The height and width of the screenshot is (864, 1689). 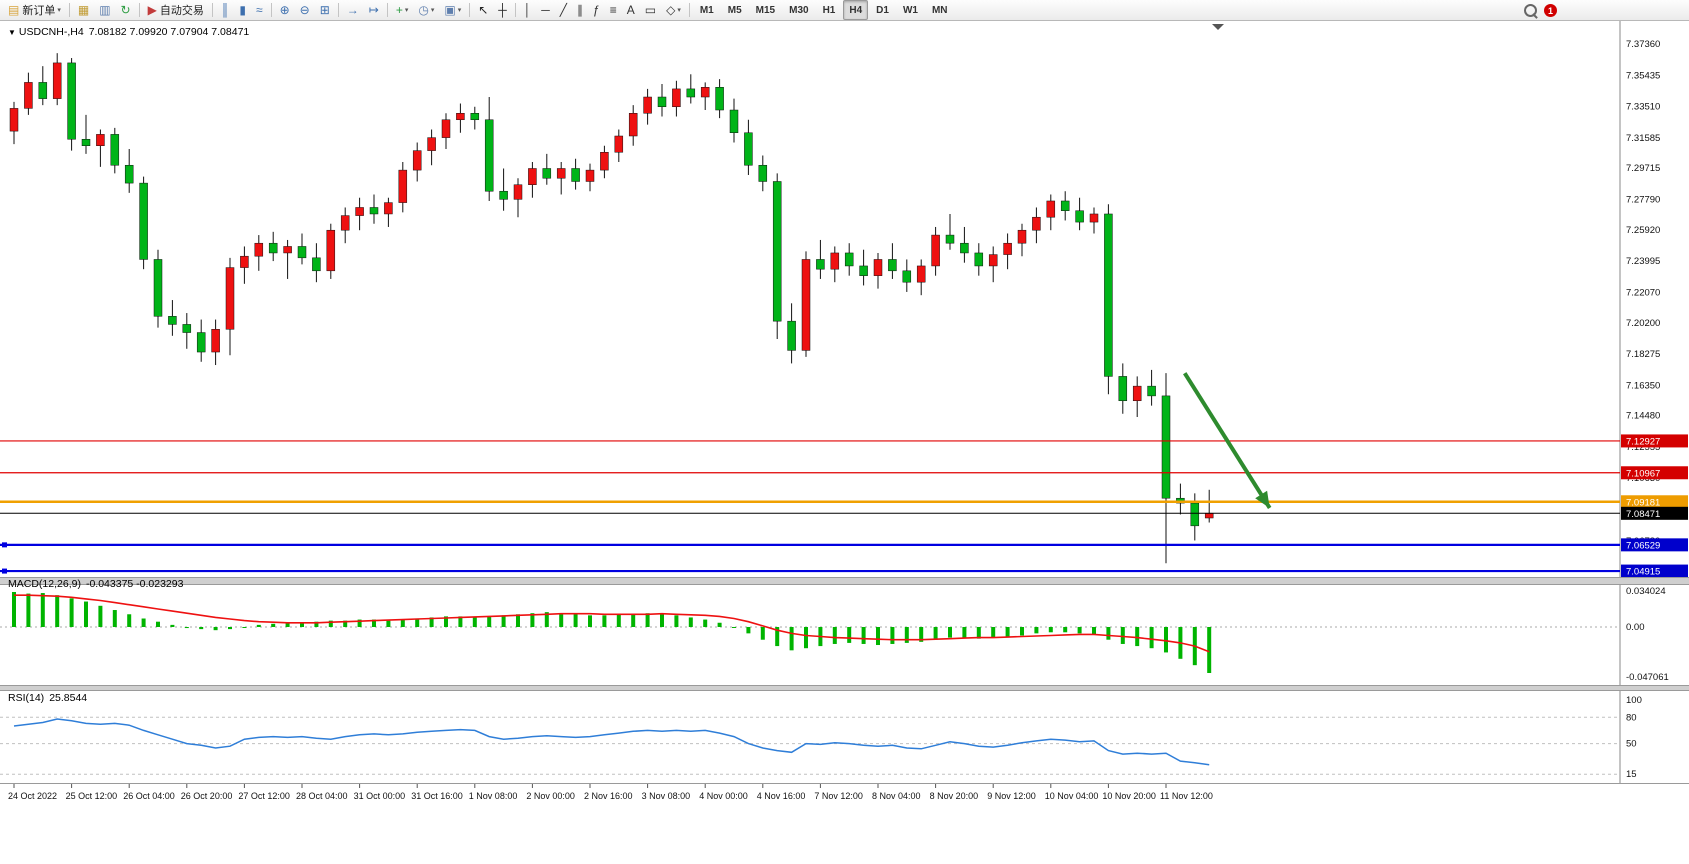 I want to click on macd-scale-label: -0.047061, so click(x=1647, y=677).